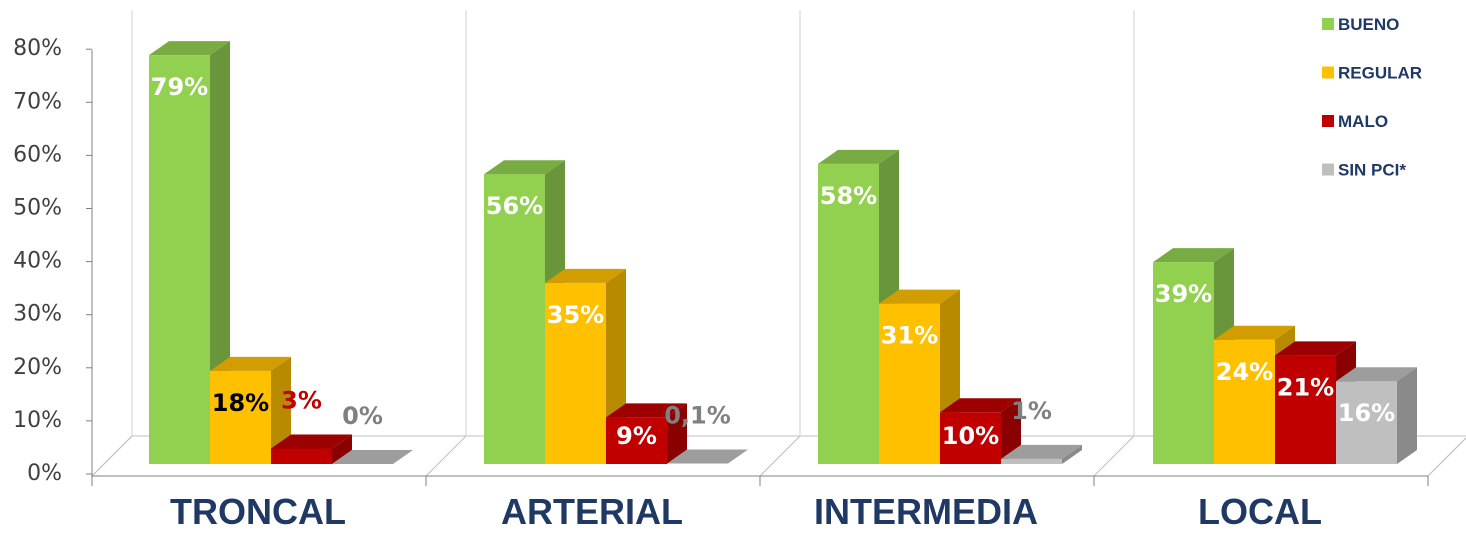 This screenshot has width=1466, height=537. Describe the element at coordinates (1372, 97) in the screenshot. I see `legend: BUENO REGULAR MALO SIN PCI*` at that location.